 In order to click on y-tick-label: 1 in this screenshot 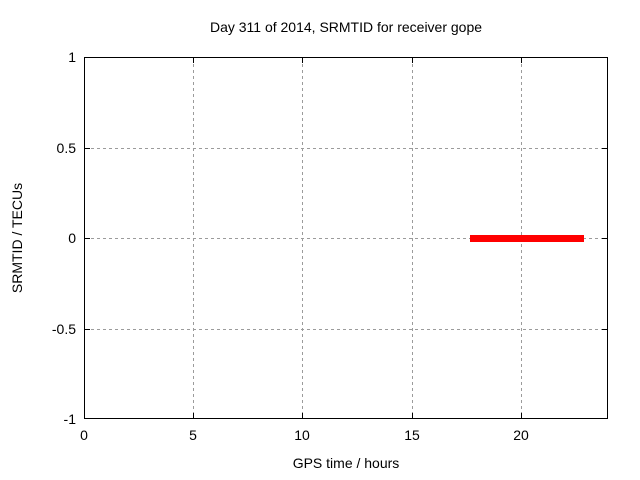, I will do `click(72, 57)`.